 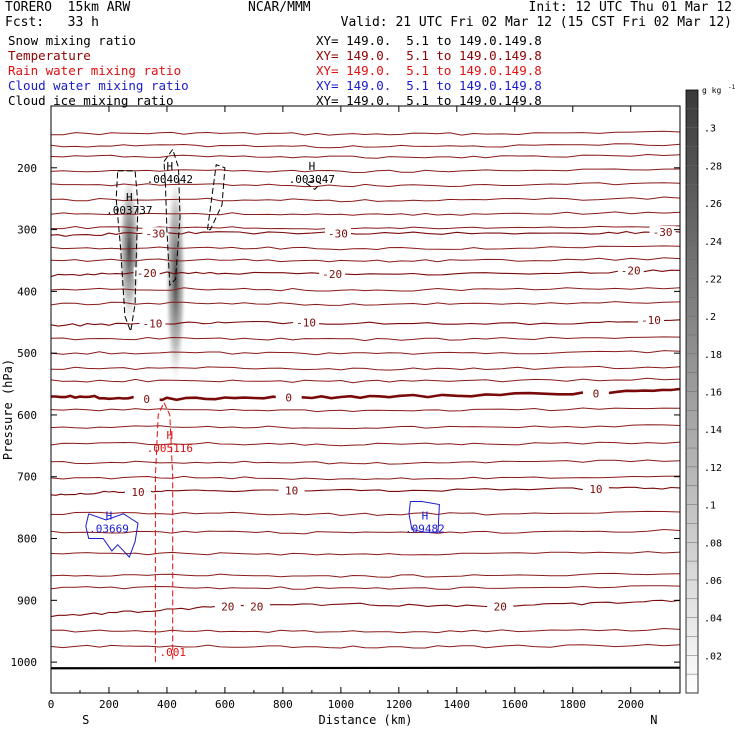 I want to click on rain-max-label: .001, so click(x=172, y=652).